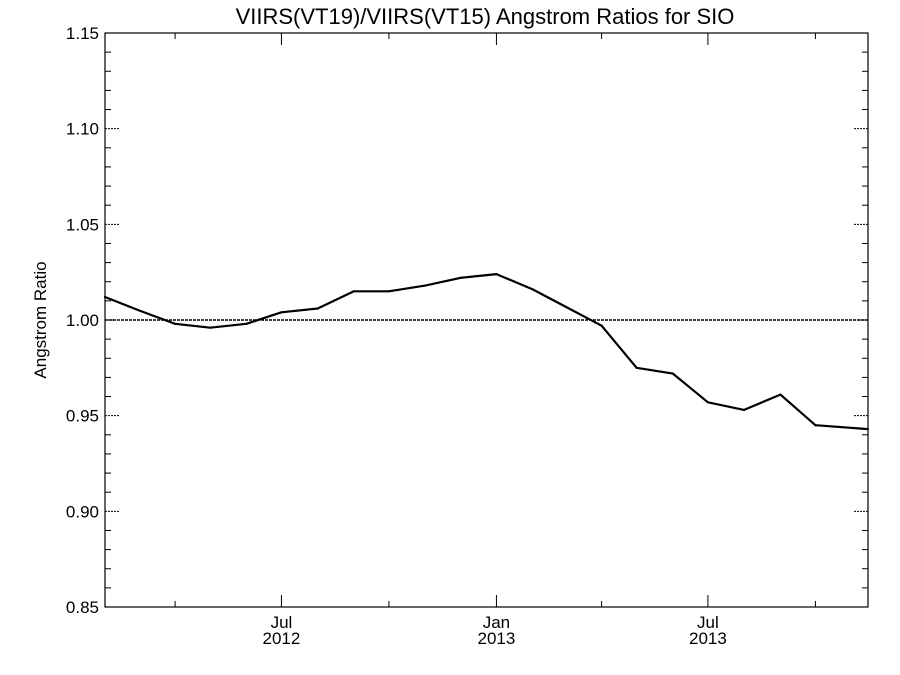  I want to click on y-tick-label: 1.15, so click(82, 33).